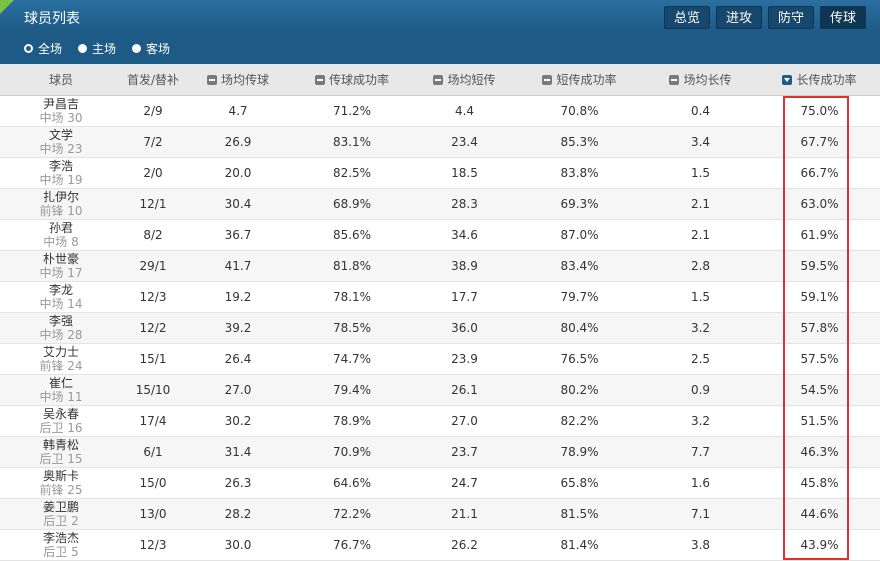 This screenshot has width=880, height=561. Describe the element at coordinates (60, 227) in the screenshot. I see `player-name: 孙君` at that location.